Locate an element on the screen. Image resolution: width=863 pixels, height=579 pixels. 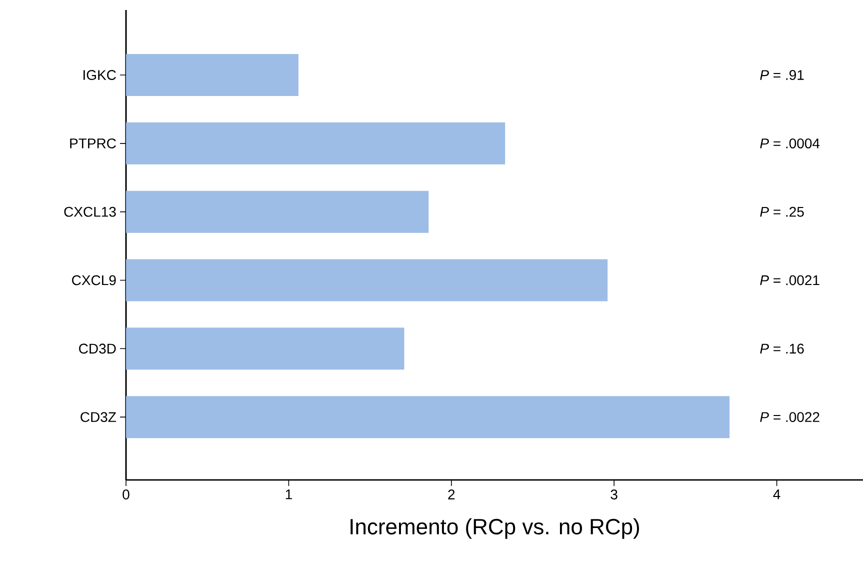
y-tick-label: CXCL13 is located at coordinates (90, 211).